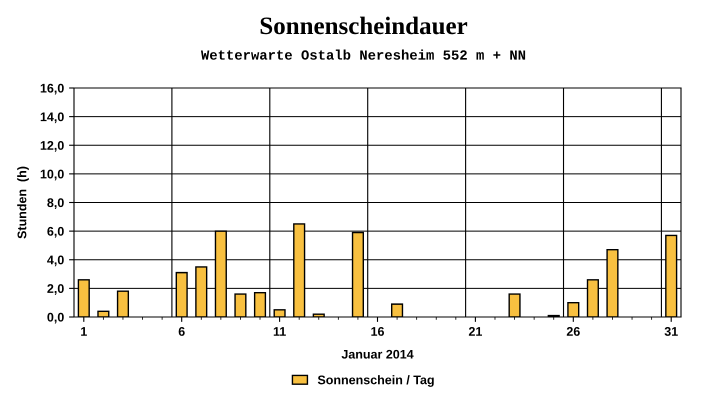 The height and width of the screenshot is (404, 727). I want to click on y-tick-label: 6,0, so click(55, 232).